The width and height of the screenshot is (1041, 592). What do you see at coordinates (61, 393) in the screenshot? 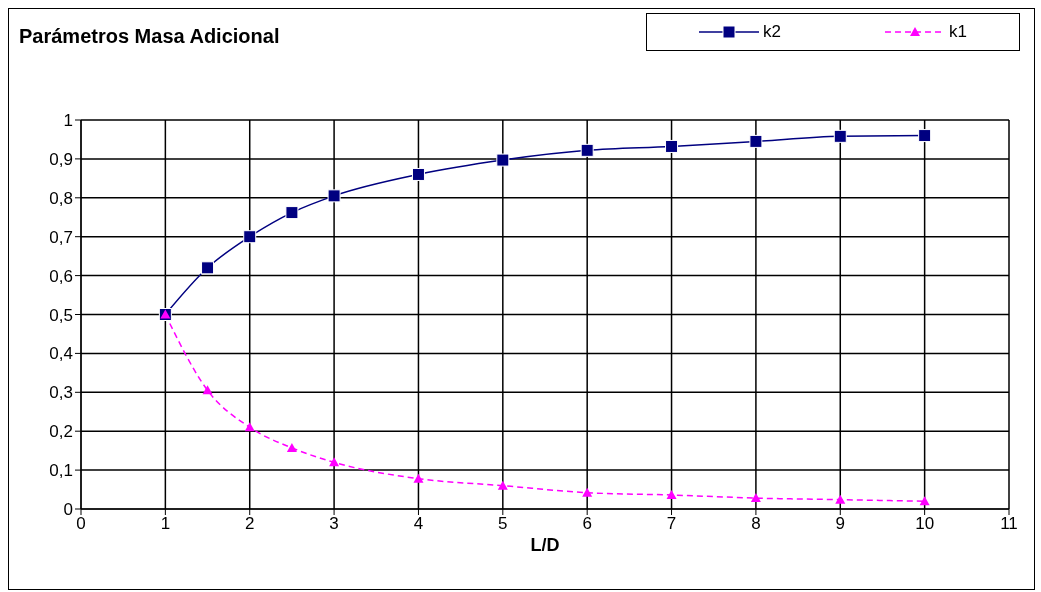
I see `y-tick-label: 0,3` at bounding box center [61, 393].